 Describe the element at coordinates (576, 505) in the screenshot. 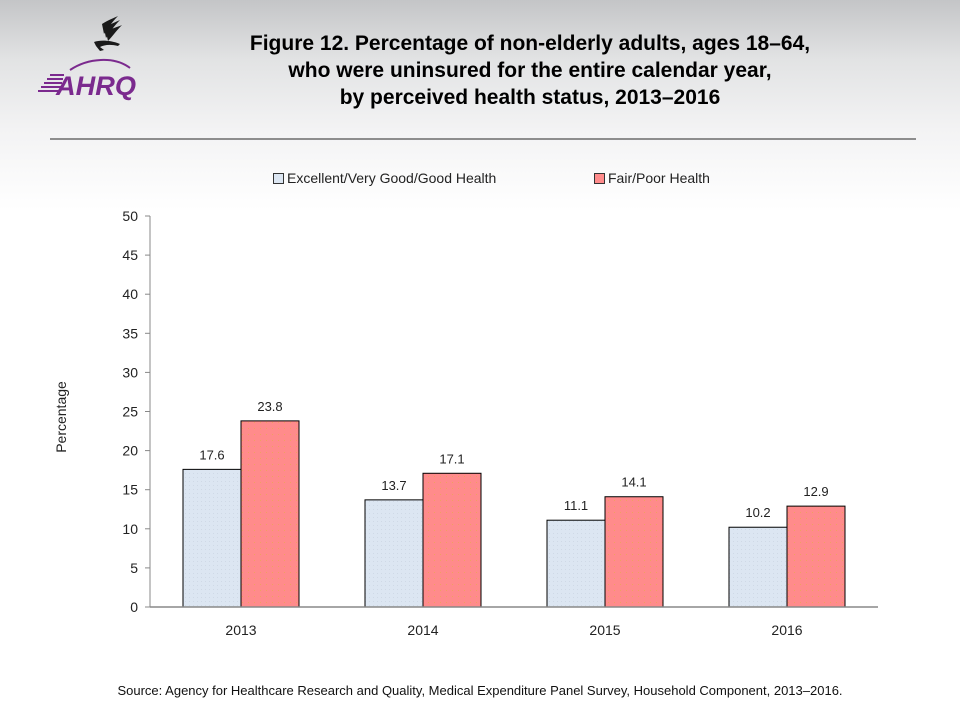

I see `bar-value-label: 11.1` at that location.